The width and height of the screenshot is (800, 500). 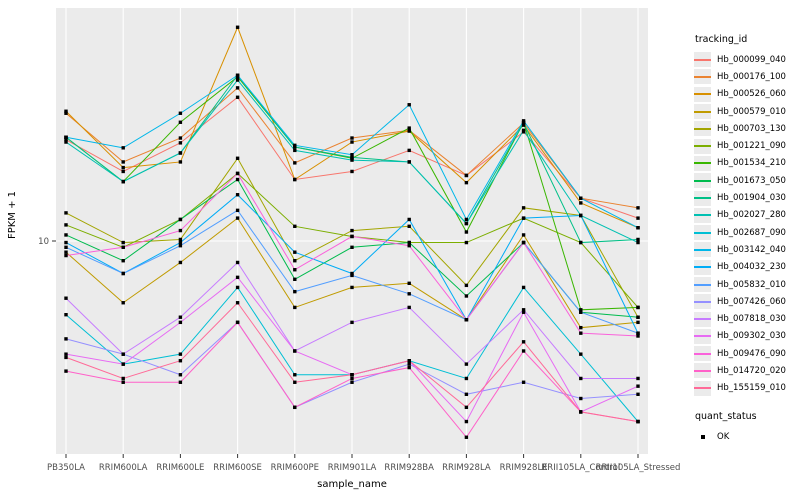 I want to click on legend-label: Hb_007426_060, so click(x=751, y=301).